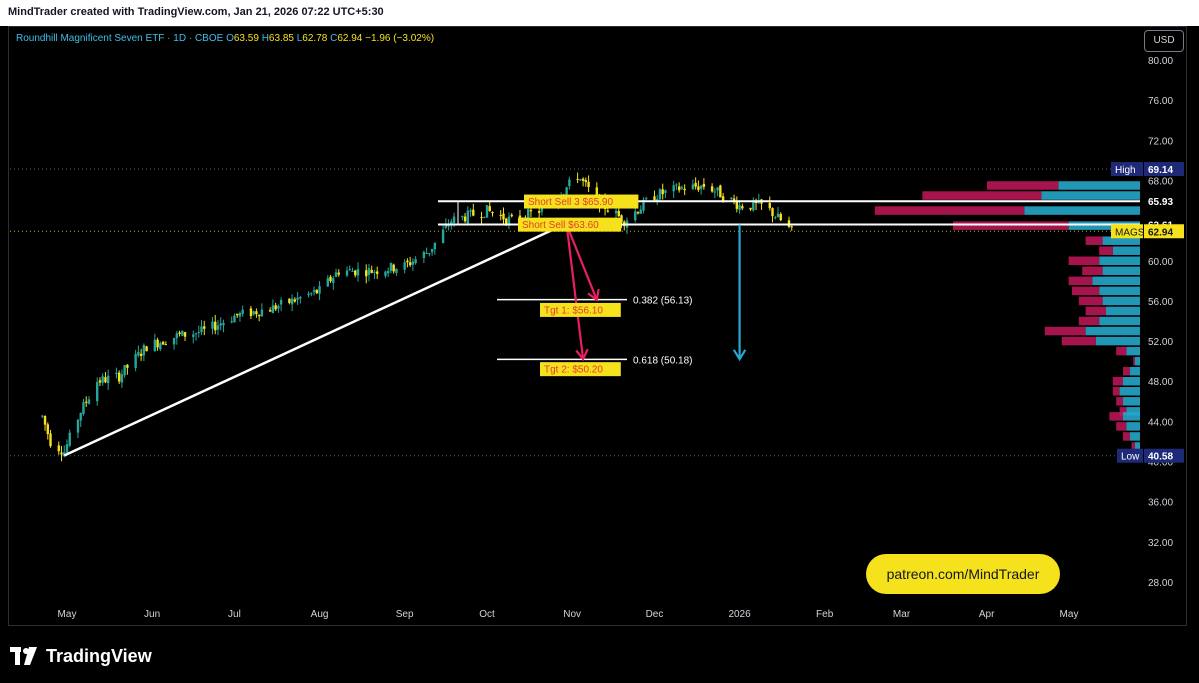  I want to click on fib-level-label: 0.382 (56.13), so click(663, 301).